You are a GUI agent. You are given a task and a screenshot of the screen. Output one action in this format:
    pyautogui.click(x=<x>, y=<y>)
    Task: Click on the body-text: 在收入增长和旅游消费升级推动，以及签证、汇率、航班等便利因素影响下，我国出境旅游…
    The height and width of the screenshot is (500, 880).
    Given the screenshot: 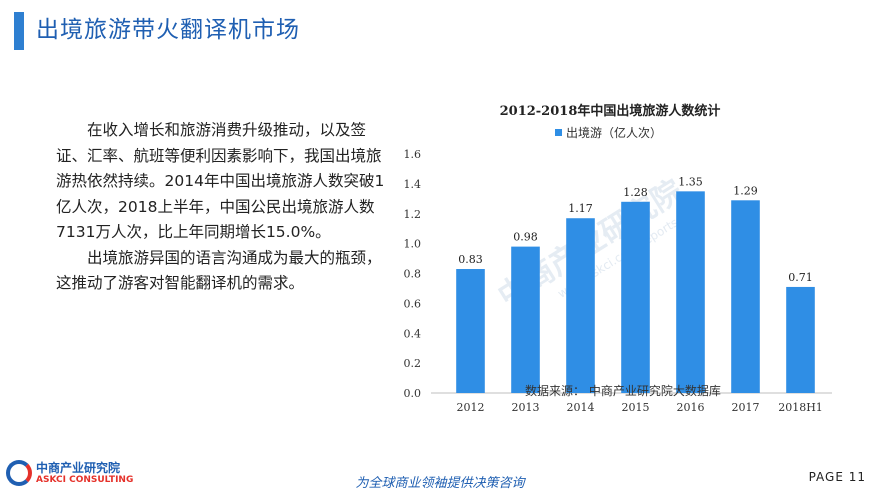 What is the action you would take?
    pyautogui.click(x=221, y=207)
    